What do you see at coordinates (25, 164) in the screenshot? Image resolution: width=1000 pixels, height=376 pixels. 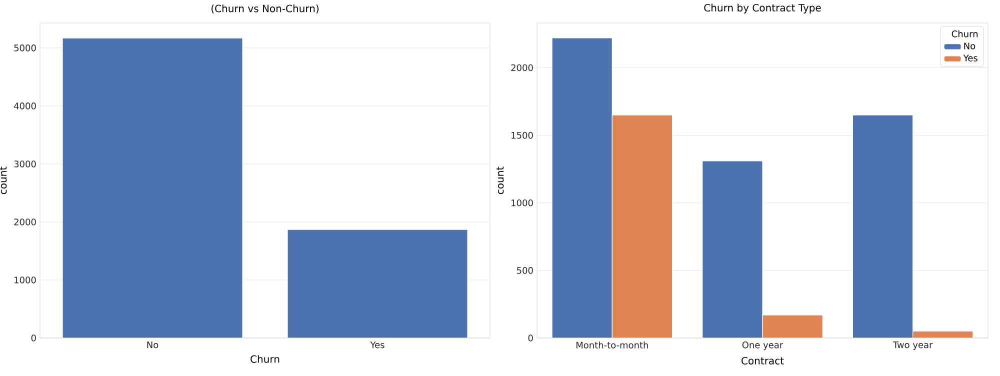 I see `y-tick-label: 3000` at bounding box center [25, 164].